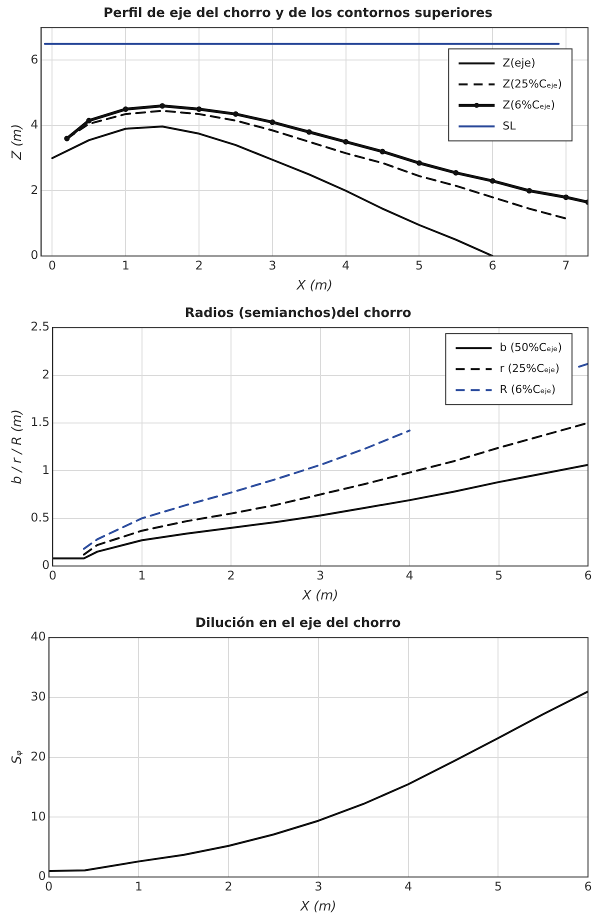  Describe the element at coordinates (298, 624) in the screenshot. I see `chart-title: Dilución en el eje del chorro` at that location.